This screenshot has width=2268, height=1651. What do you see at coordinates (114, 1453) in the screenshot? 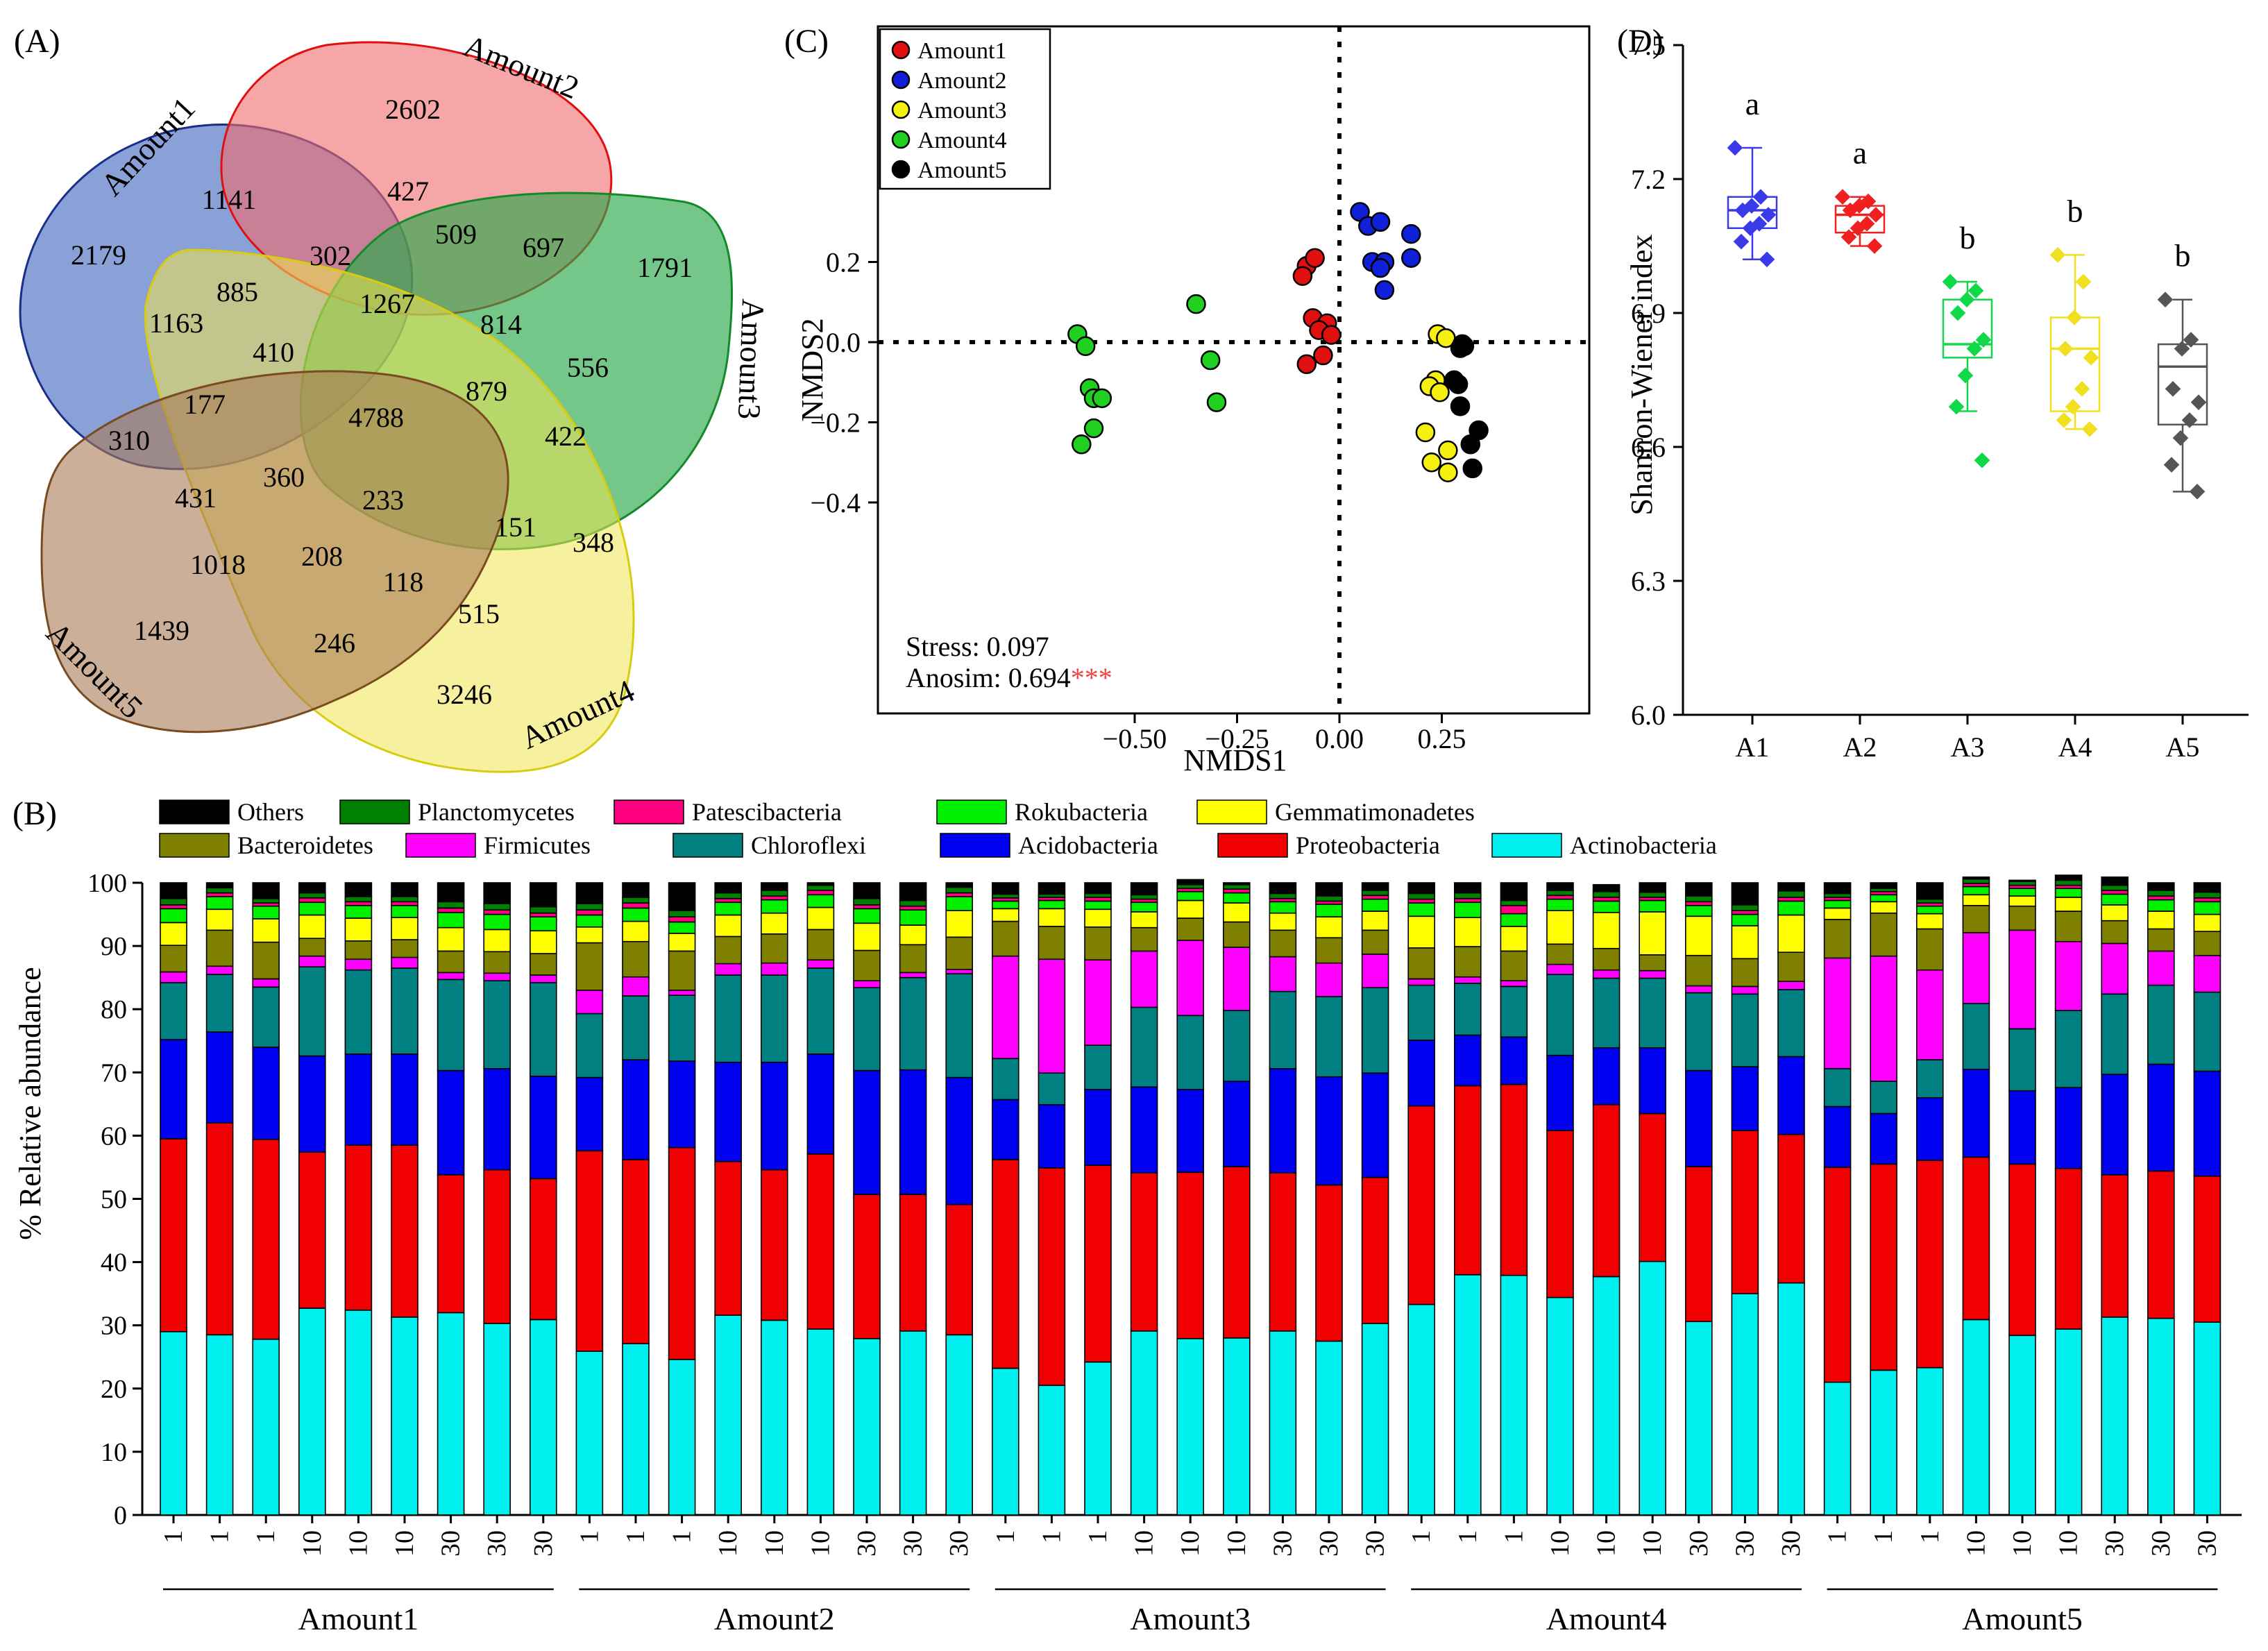
I see `bar-y-tick-label: 10` at bounding box center [114, 1453].